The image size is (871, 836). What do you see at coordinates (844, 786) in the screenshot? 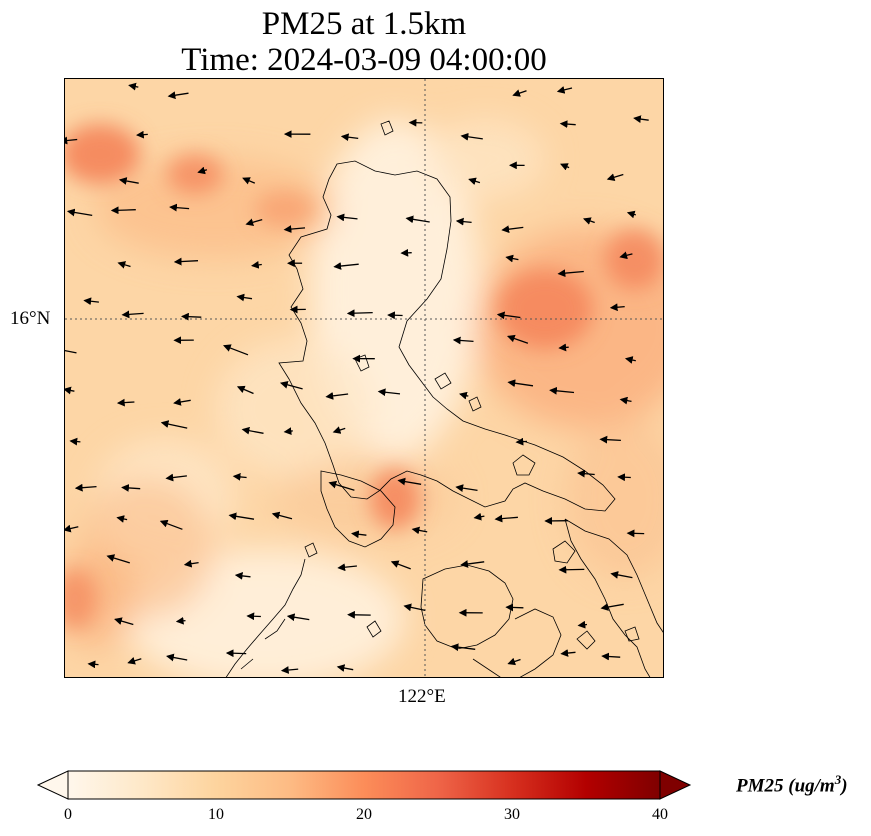
I see `colorbar-label-suffix: )` at bounding box center [844, 786].